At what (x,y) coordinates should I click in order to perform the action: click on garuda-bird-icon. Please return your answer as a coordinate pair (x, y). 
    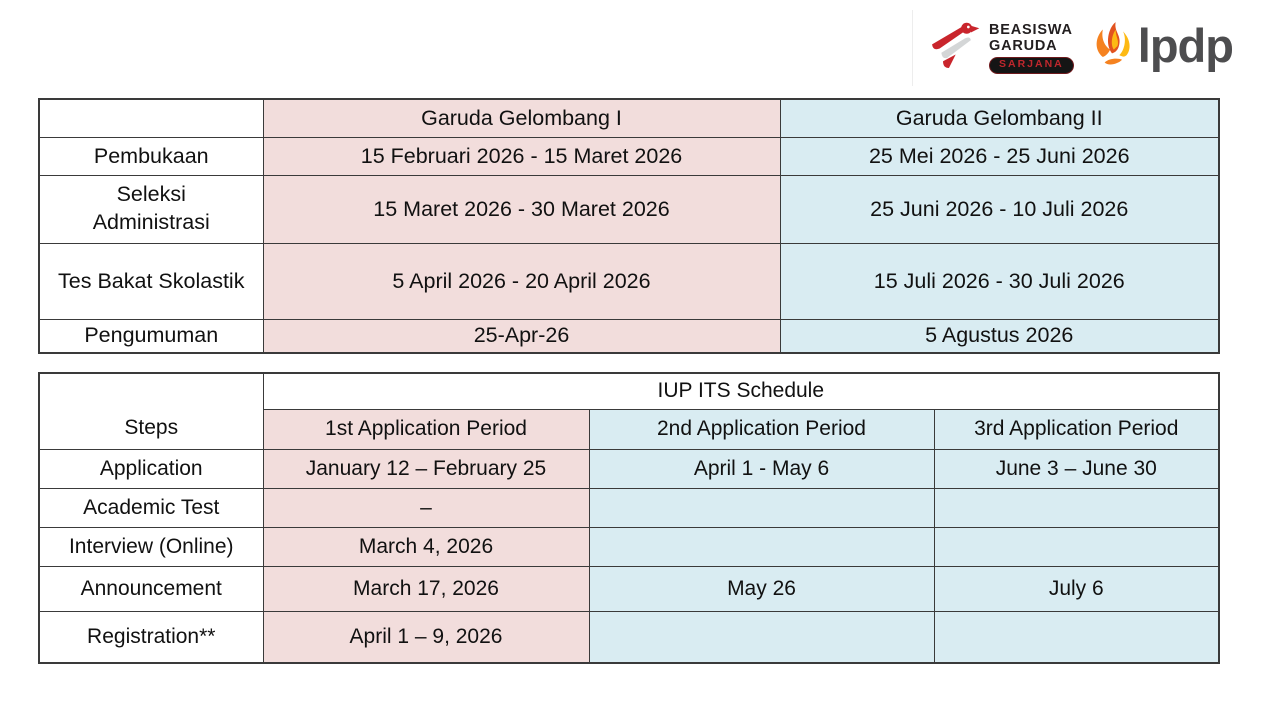
    Looking at the image, I should click on (954, 48).